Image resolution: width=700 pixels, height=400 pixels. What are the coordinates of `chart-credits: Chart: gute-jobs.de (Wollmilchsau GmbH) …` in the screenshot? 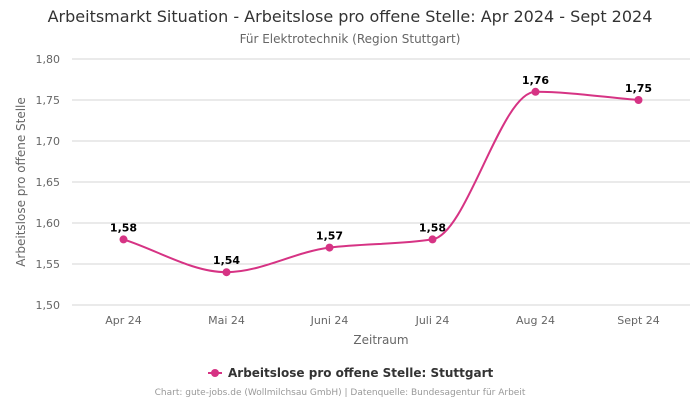 It's located at (340, 393).